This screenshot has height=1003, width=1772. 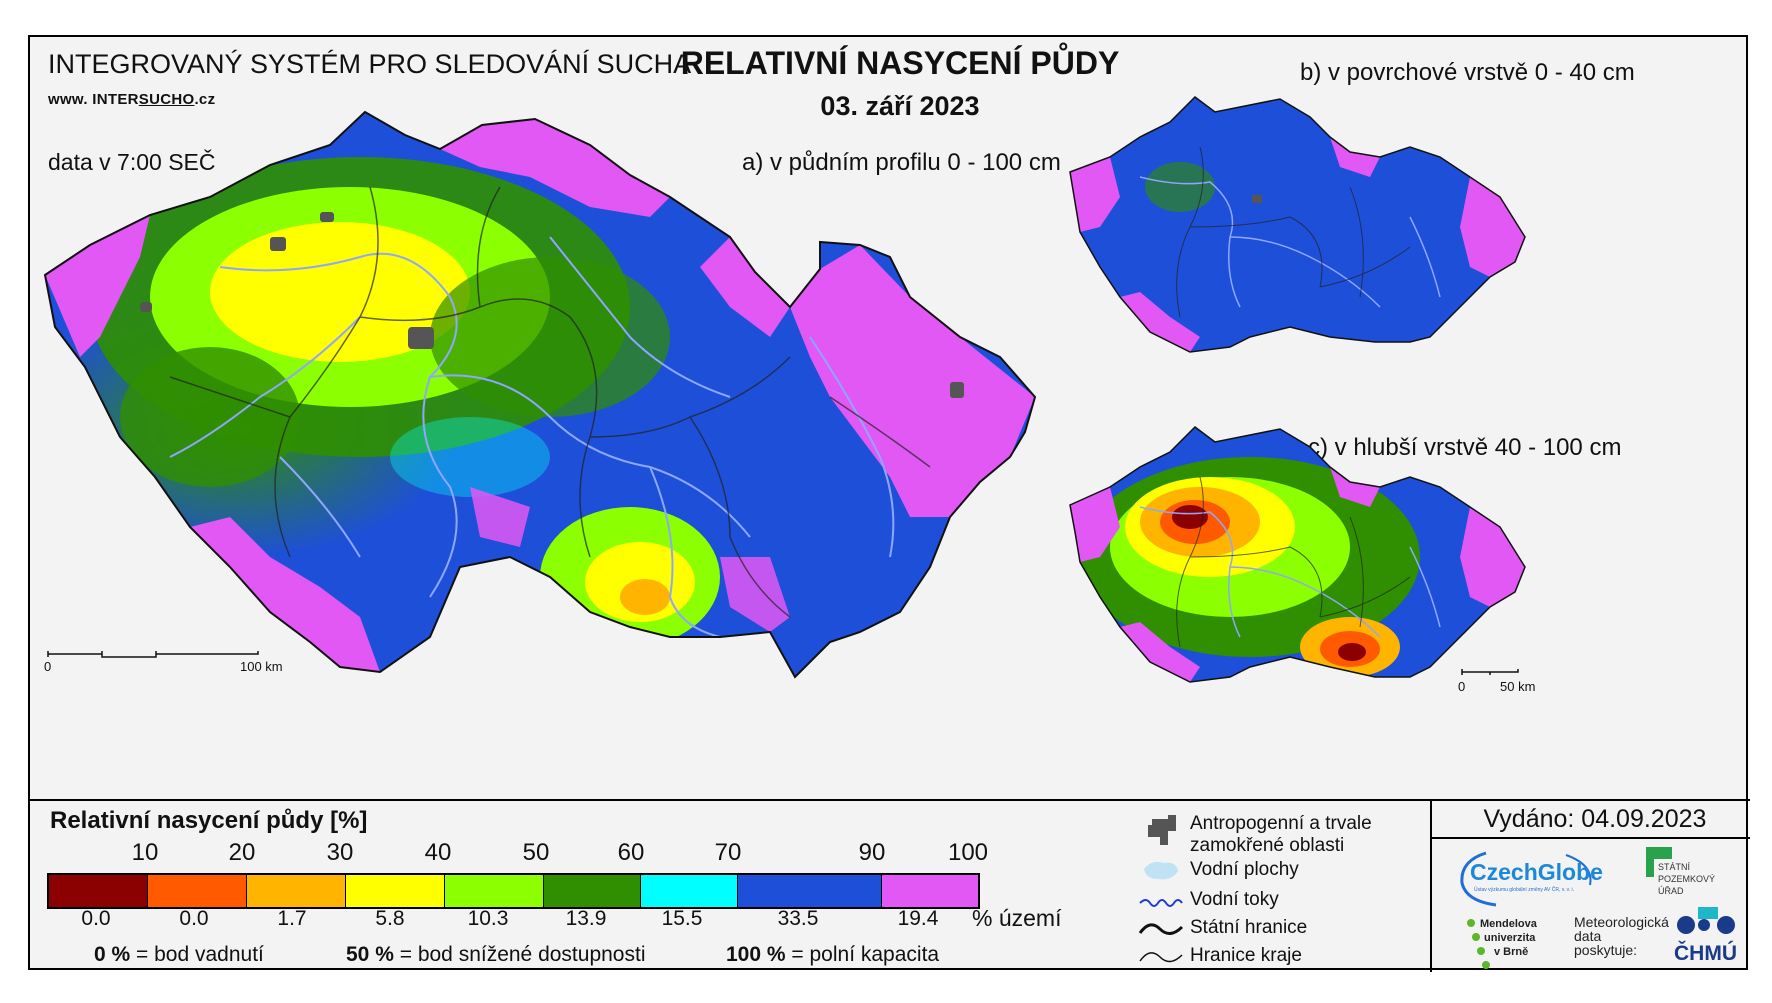 What do you see at coordinates (900, 63) in the screenshot?
I see `page-title: RELATIVNÍ NASYCENÍ PŮDY` at bounding box center [900, 63].